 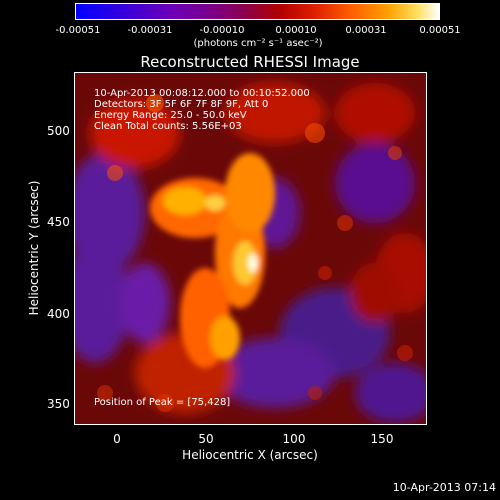 I want to click on annotation-peak: Position of Peak = [75,428], so click(x=162, y=402).